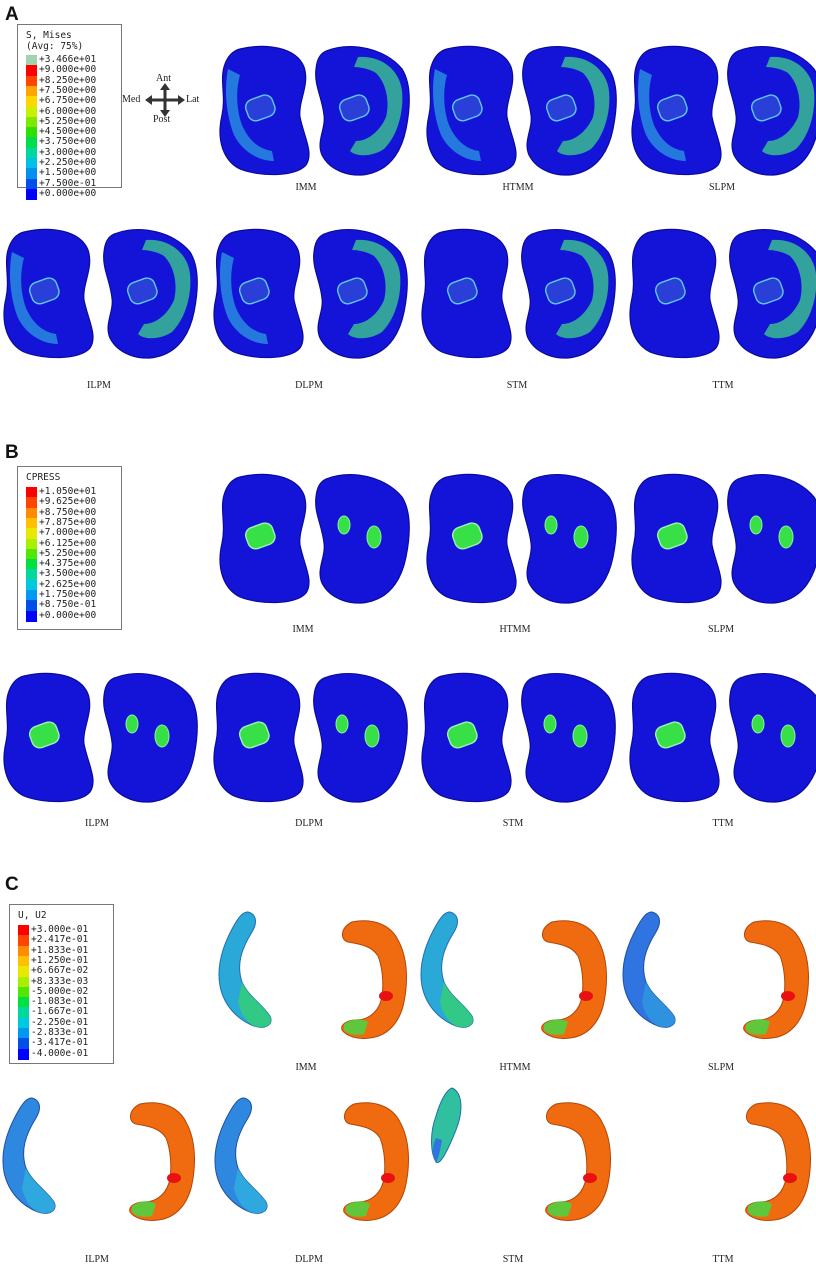 This screenshot has height=1266, width=816. Describe the element at coordinates (68, 132) in the screenshot. I see `legend-label: +4.500e+00` at that location.